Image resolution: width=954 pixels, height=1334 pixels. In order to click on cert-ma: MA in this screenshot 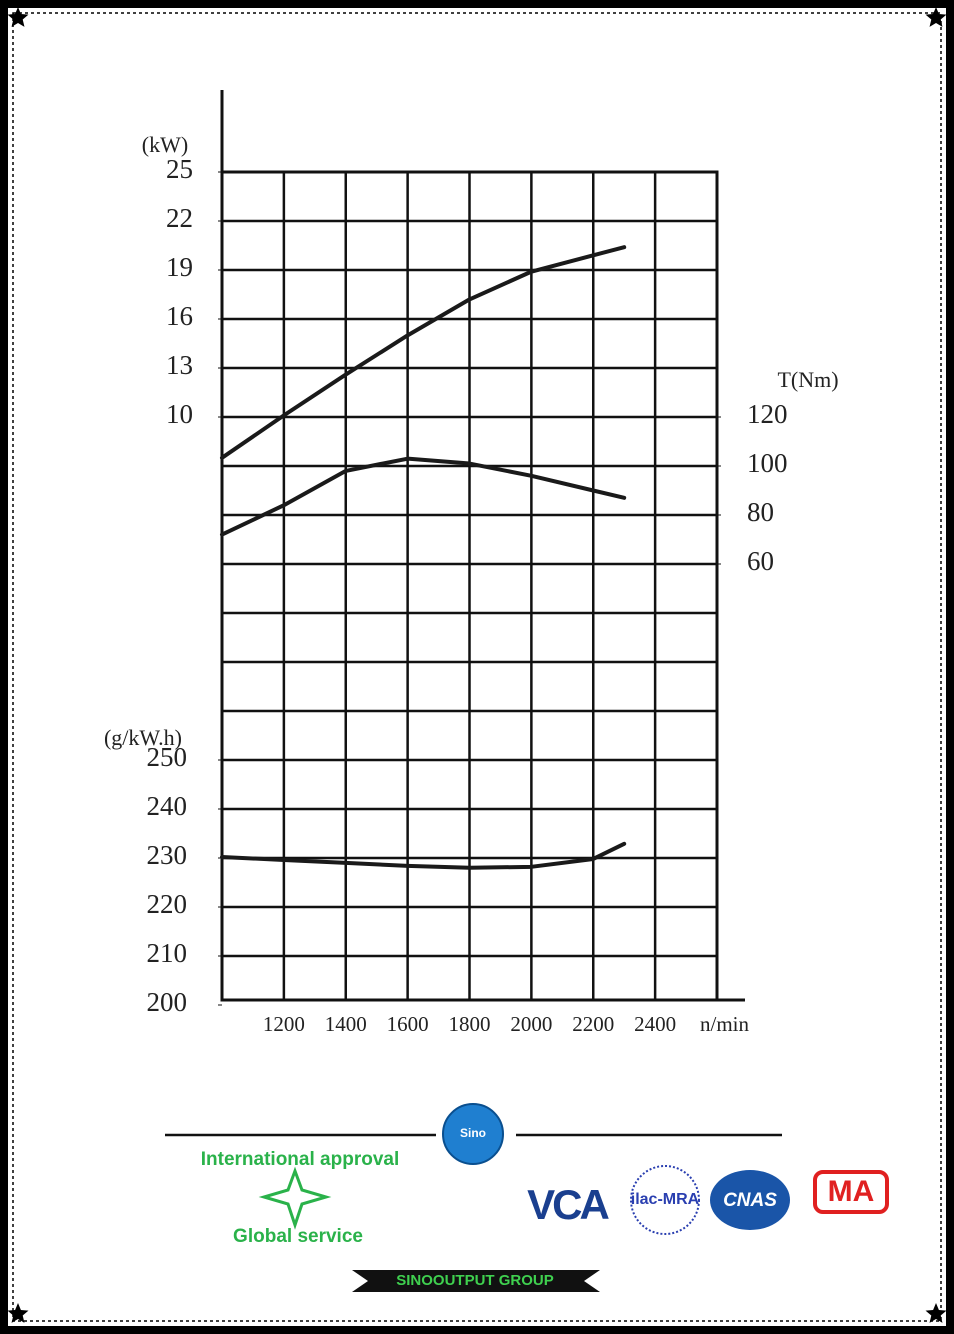, I will do `click(851, 1191)`.